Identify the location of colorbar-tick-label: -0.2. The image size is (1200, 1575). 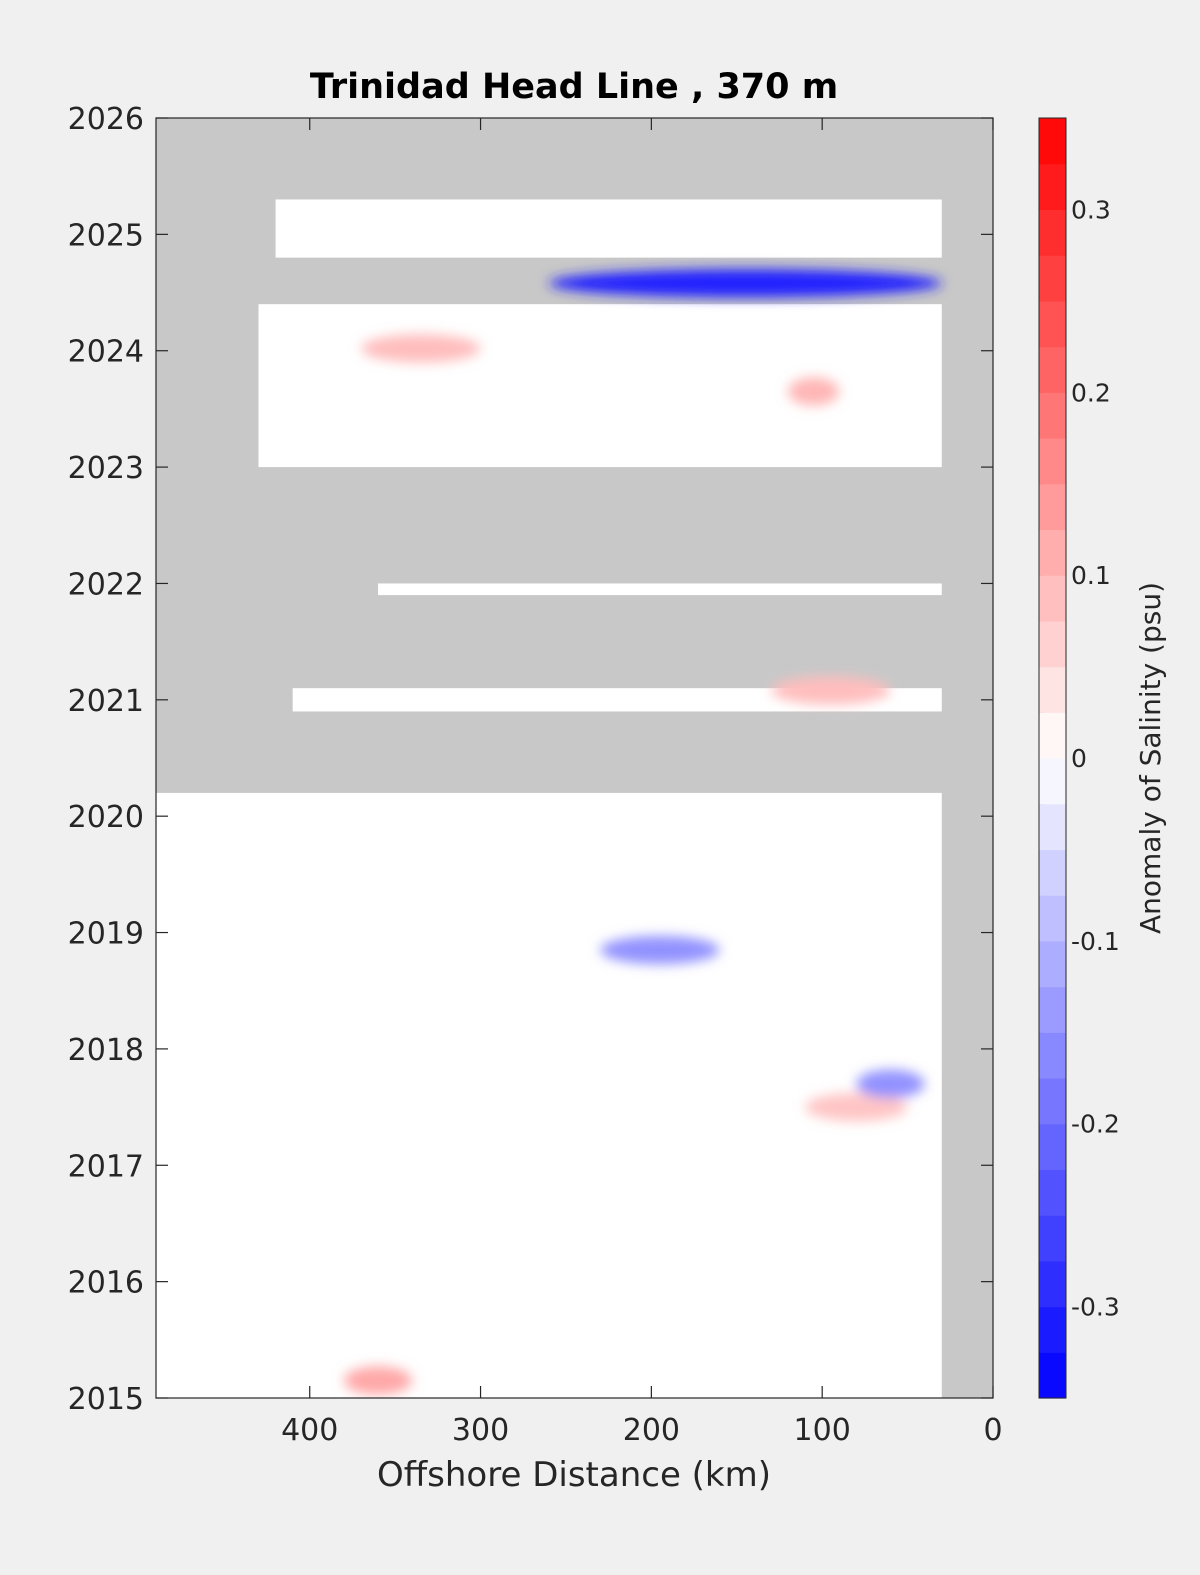
(1095, 1124).